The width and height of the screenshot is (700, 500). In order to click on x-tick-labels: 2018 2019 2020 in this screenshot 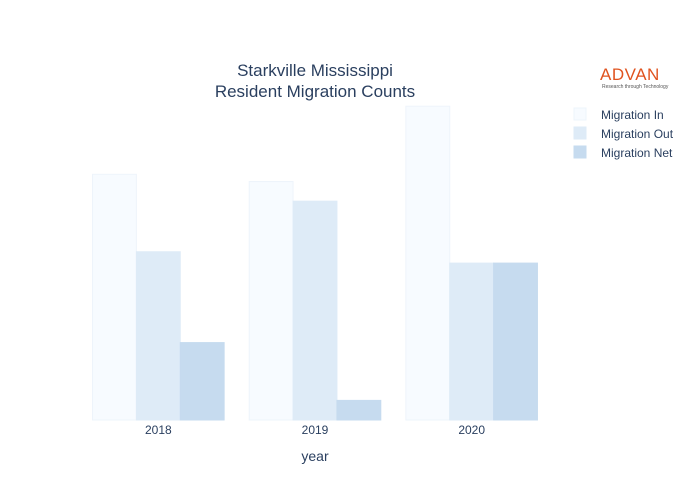, I will do `click(315, 430)`.